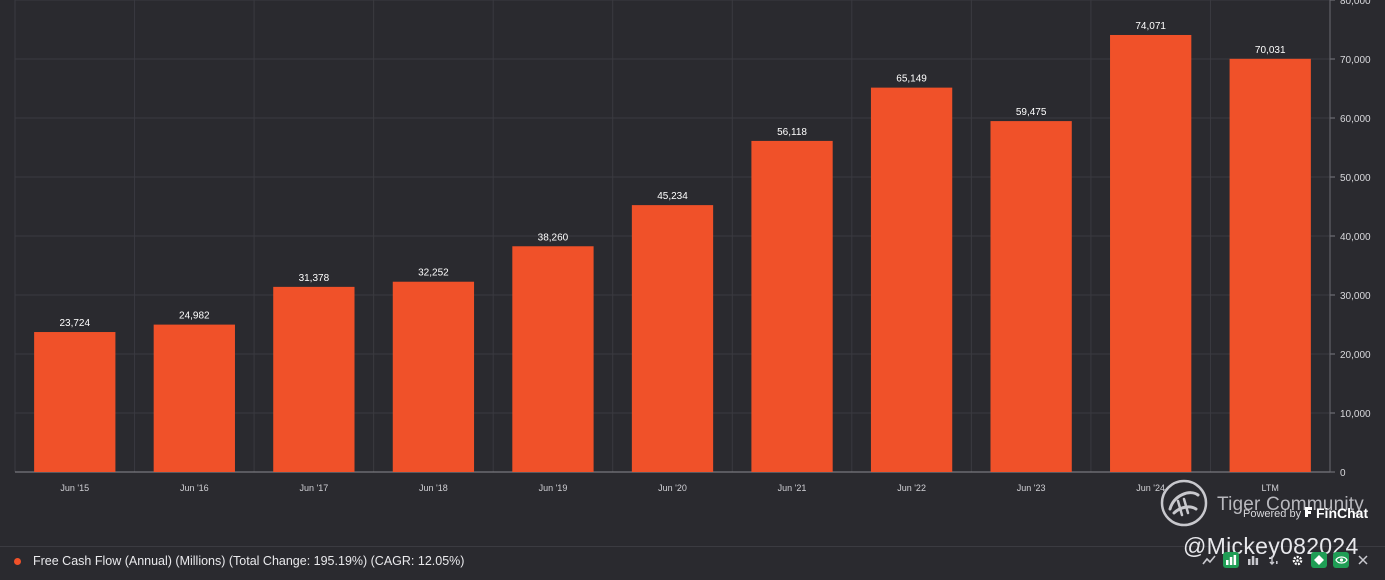 This screenshot has width=1385, height=580. I want to click on y-tick-label: 40,000, so click(1355, 237).